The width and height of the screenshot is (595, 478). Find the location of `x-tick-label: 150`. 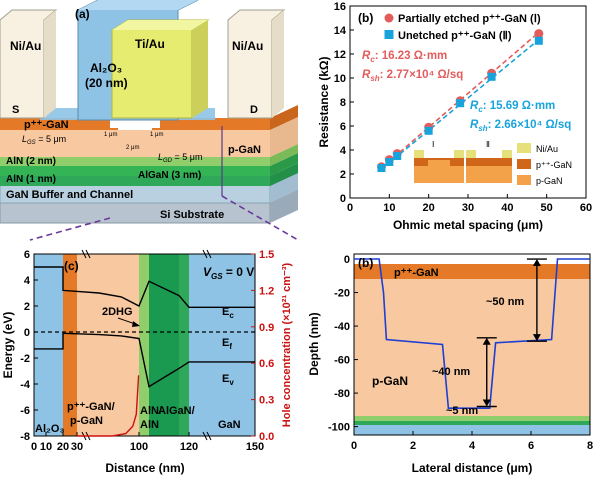

x-tick-label: 150 is located at coordinates (255, 447).